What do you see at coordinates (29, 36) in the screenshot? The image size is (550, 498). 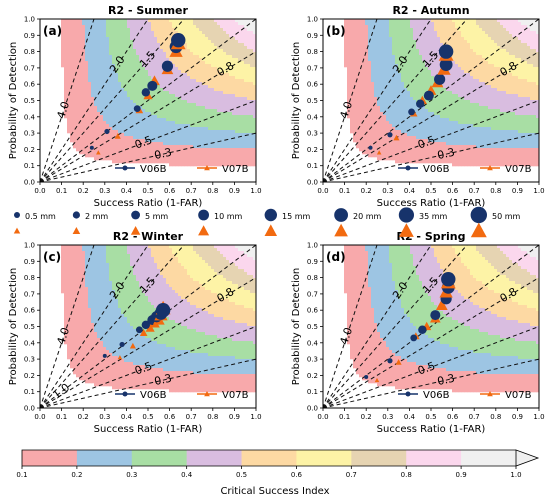 I see `y-tick-label: 0.9` at bounding box center [29, 36].